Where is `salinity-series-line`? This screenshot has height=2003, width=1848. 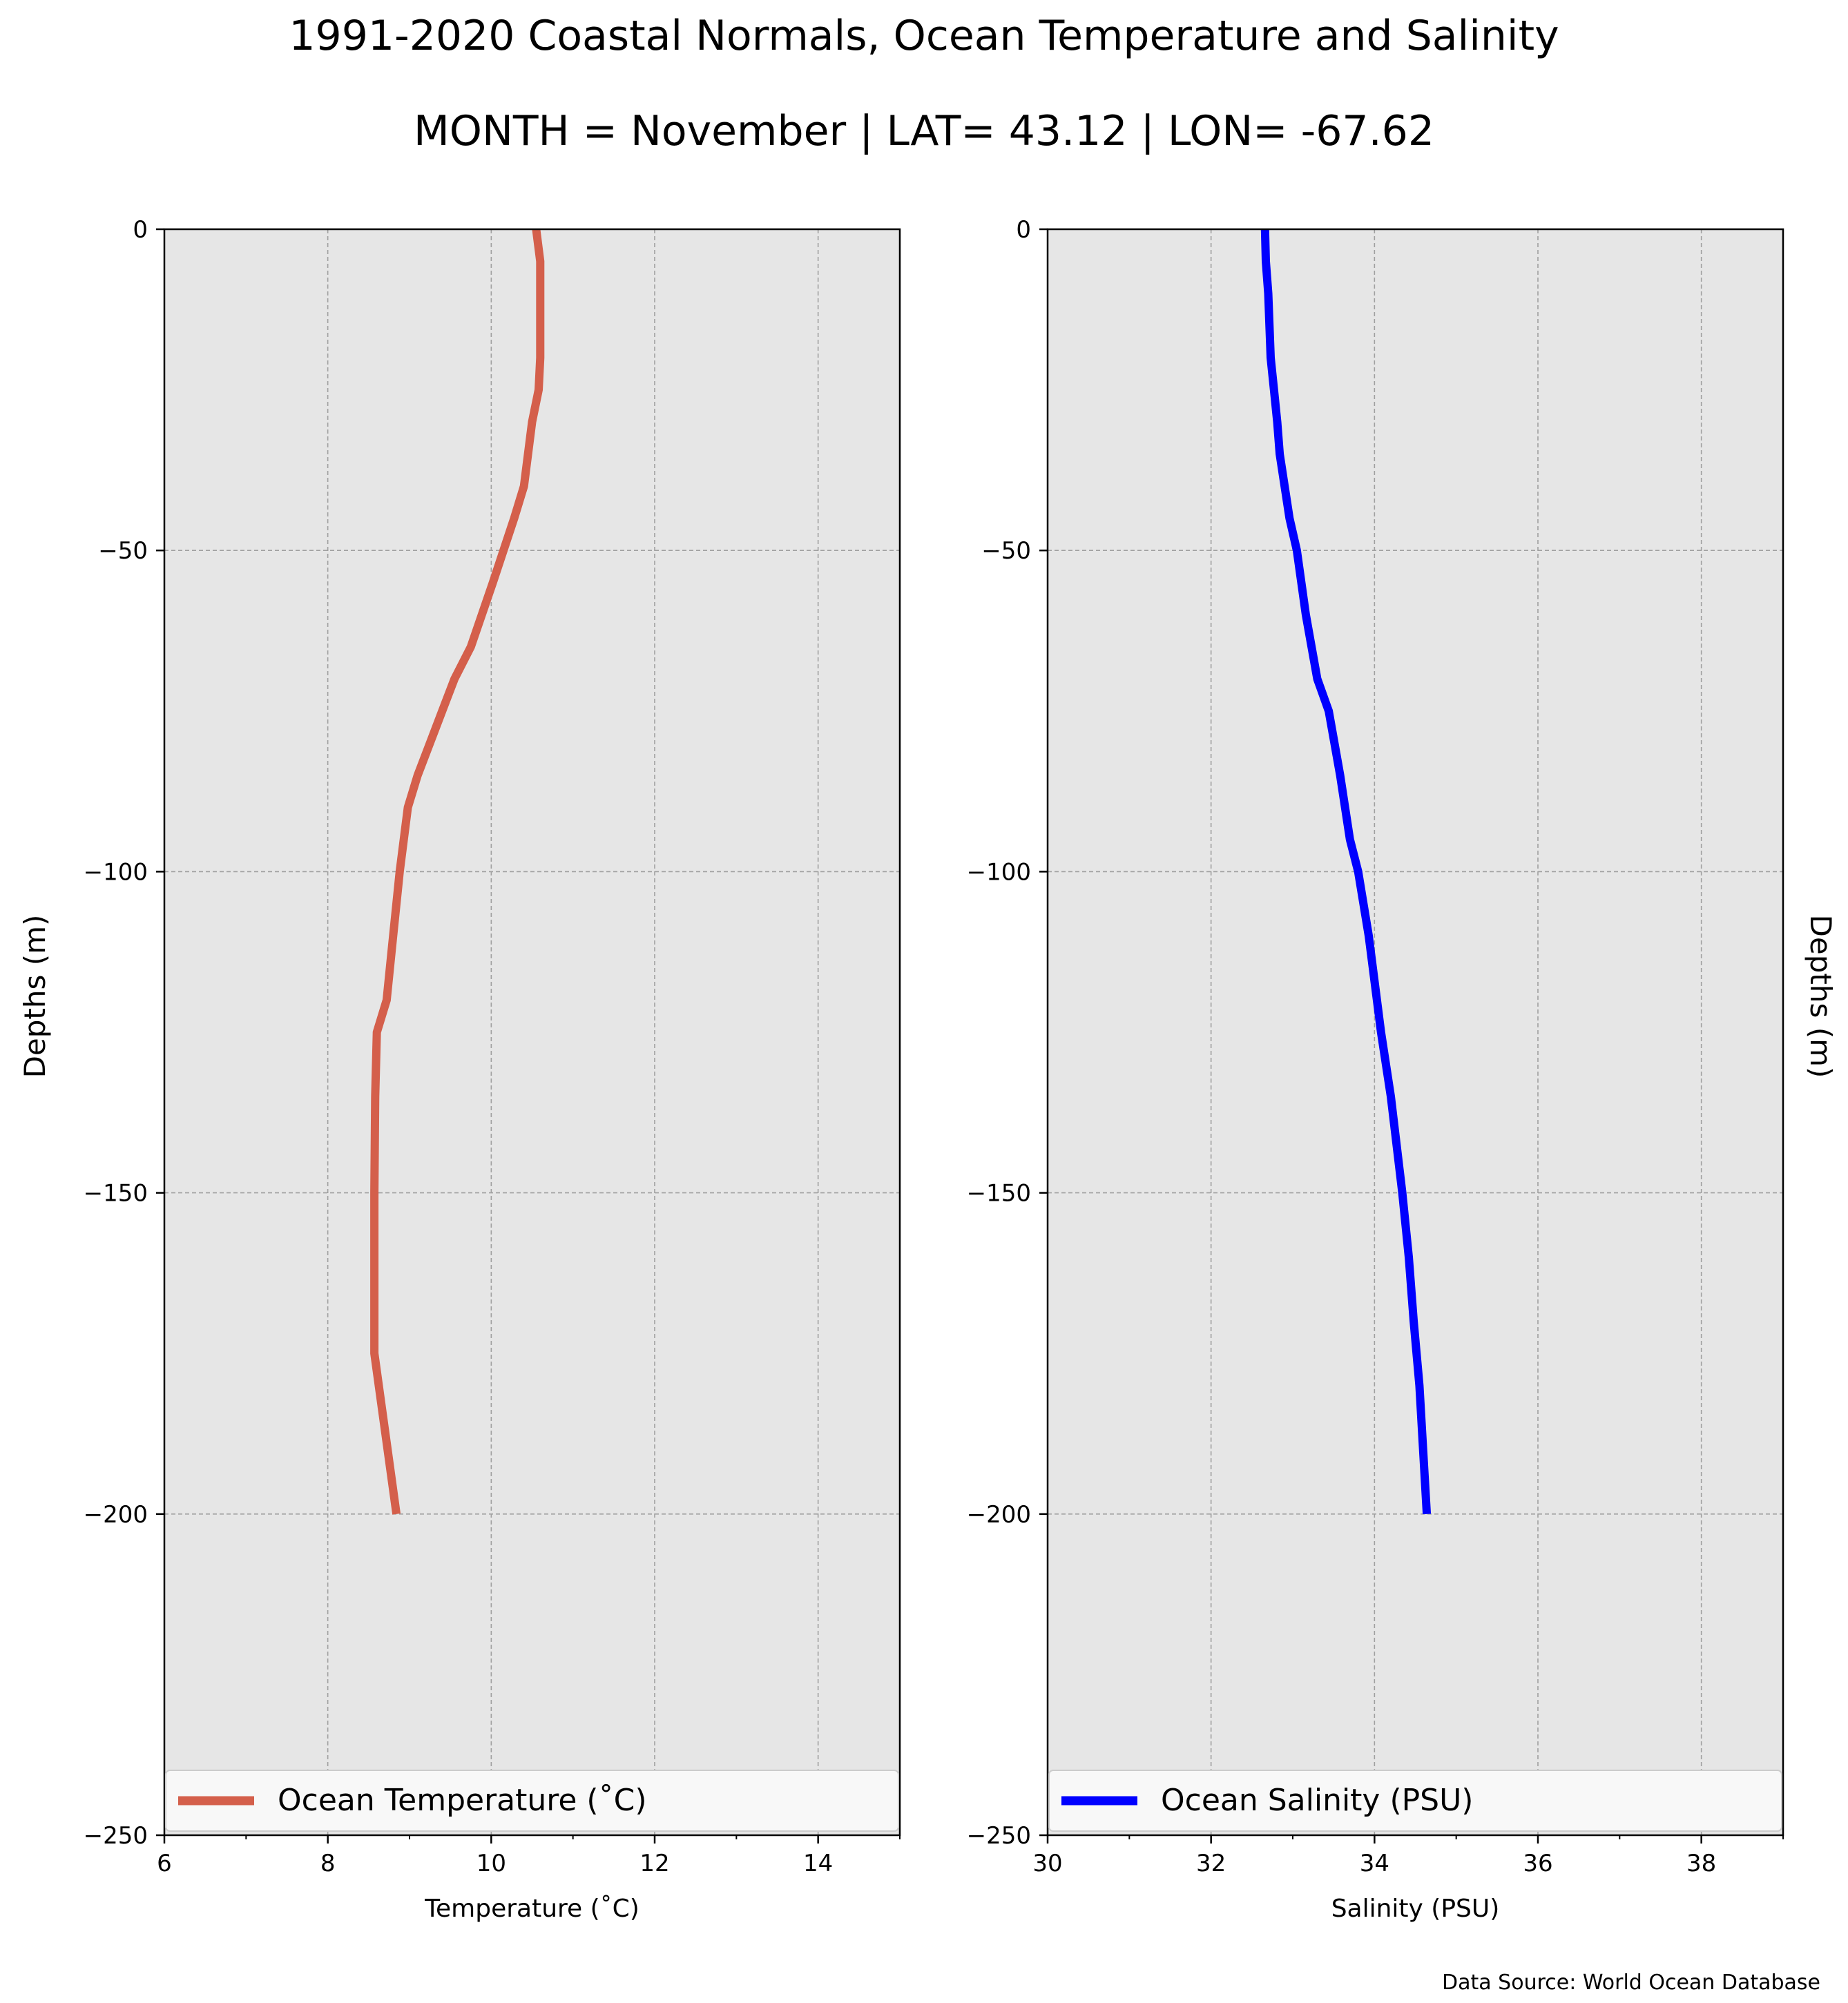
salinity-series-line is located at coordinates (1346, 872).